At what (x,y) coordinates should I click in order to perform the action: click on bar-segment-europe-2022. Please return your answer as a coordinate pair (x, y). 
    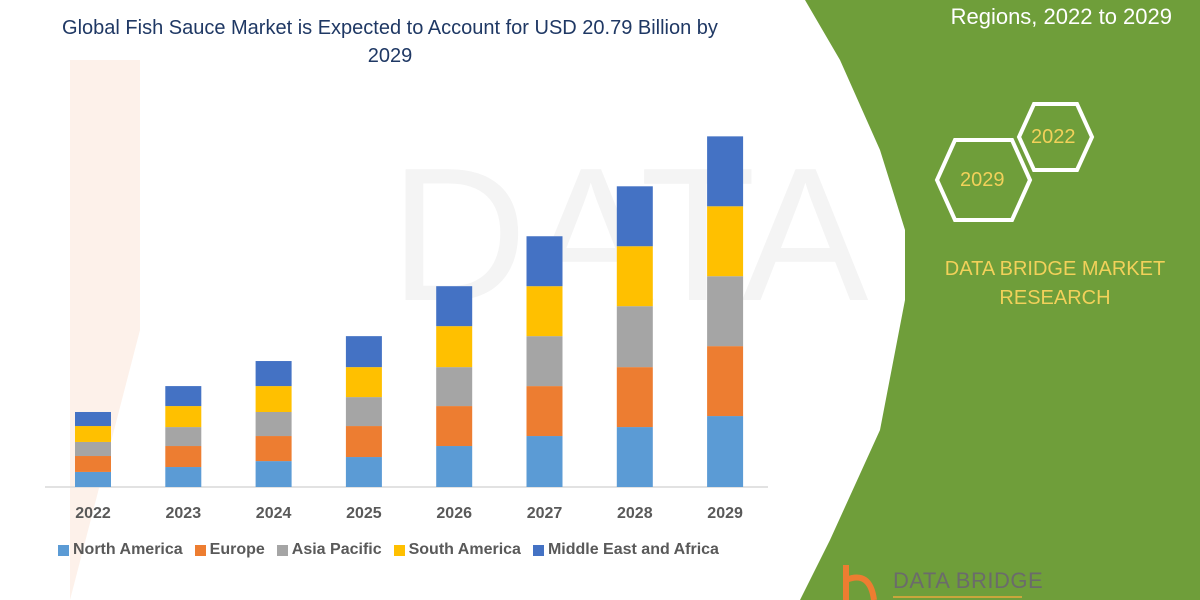
    Looking at the image, I should click on (93, 464).